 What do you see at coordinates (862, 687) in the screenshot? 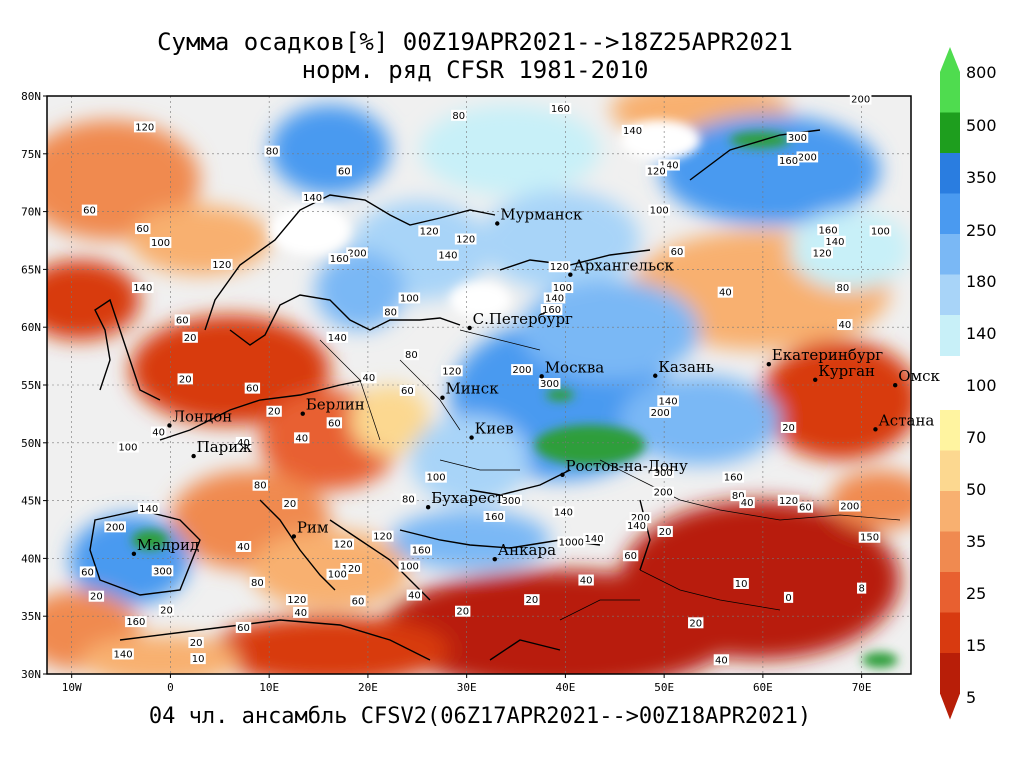
I see `lon-label: 70E` at bounding box center [862, 687].